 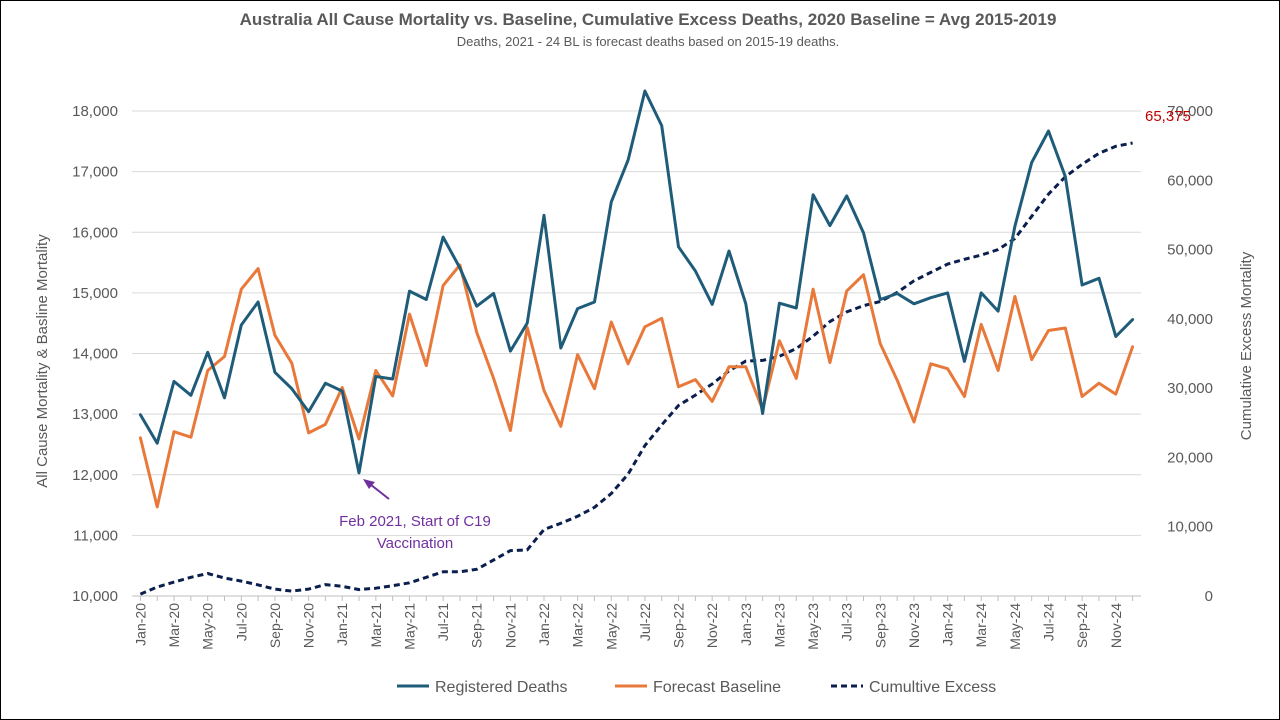 What do you see at coordinates (95, 293) in the screenshot?
I see `y-tick-label: 15,000` at bounding box center [95, 293].